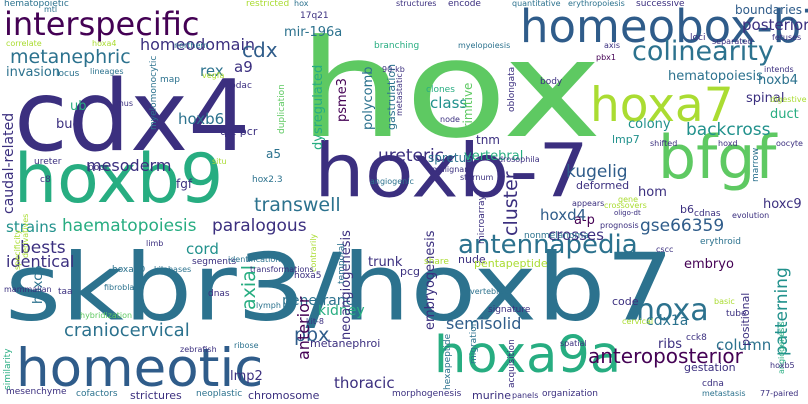 This screenshot has width=808, height=404. I want to click on word-backcross: backcross, so click(728, 130).